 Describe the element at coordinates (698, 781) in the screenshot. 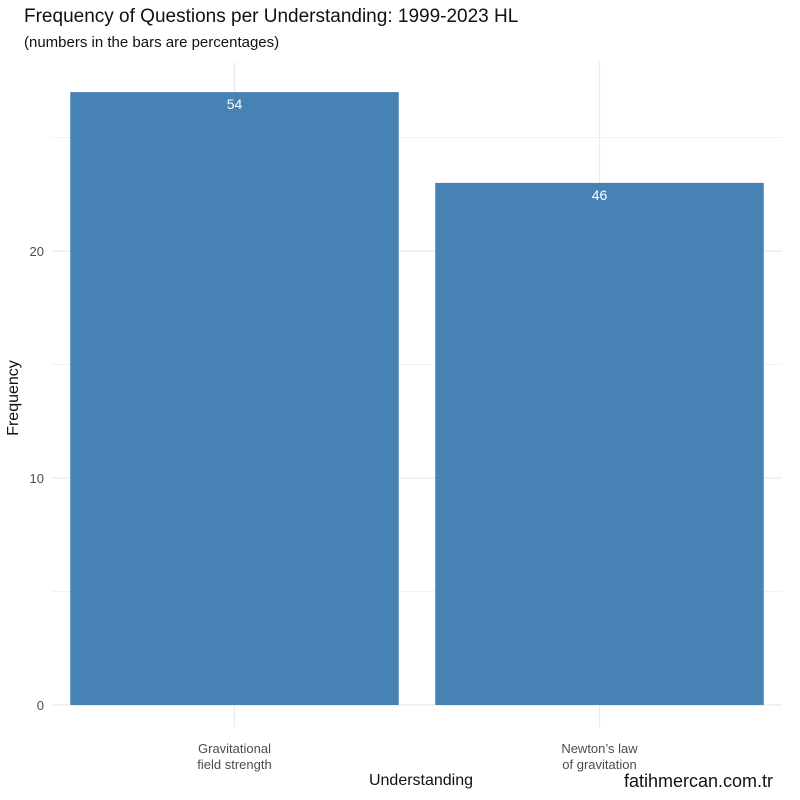

I see `watermark: fatihmercan.com.tr` at that location.